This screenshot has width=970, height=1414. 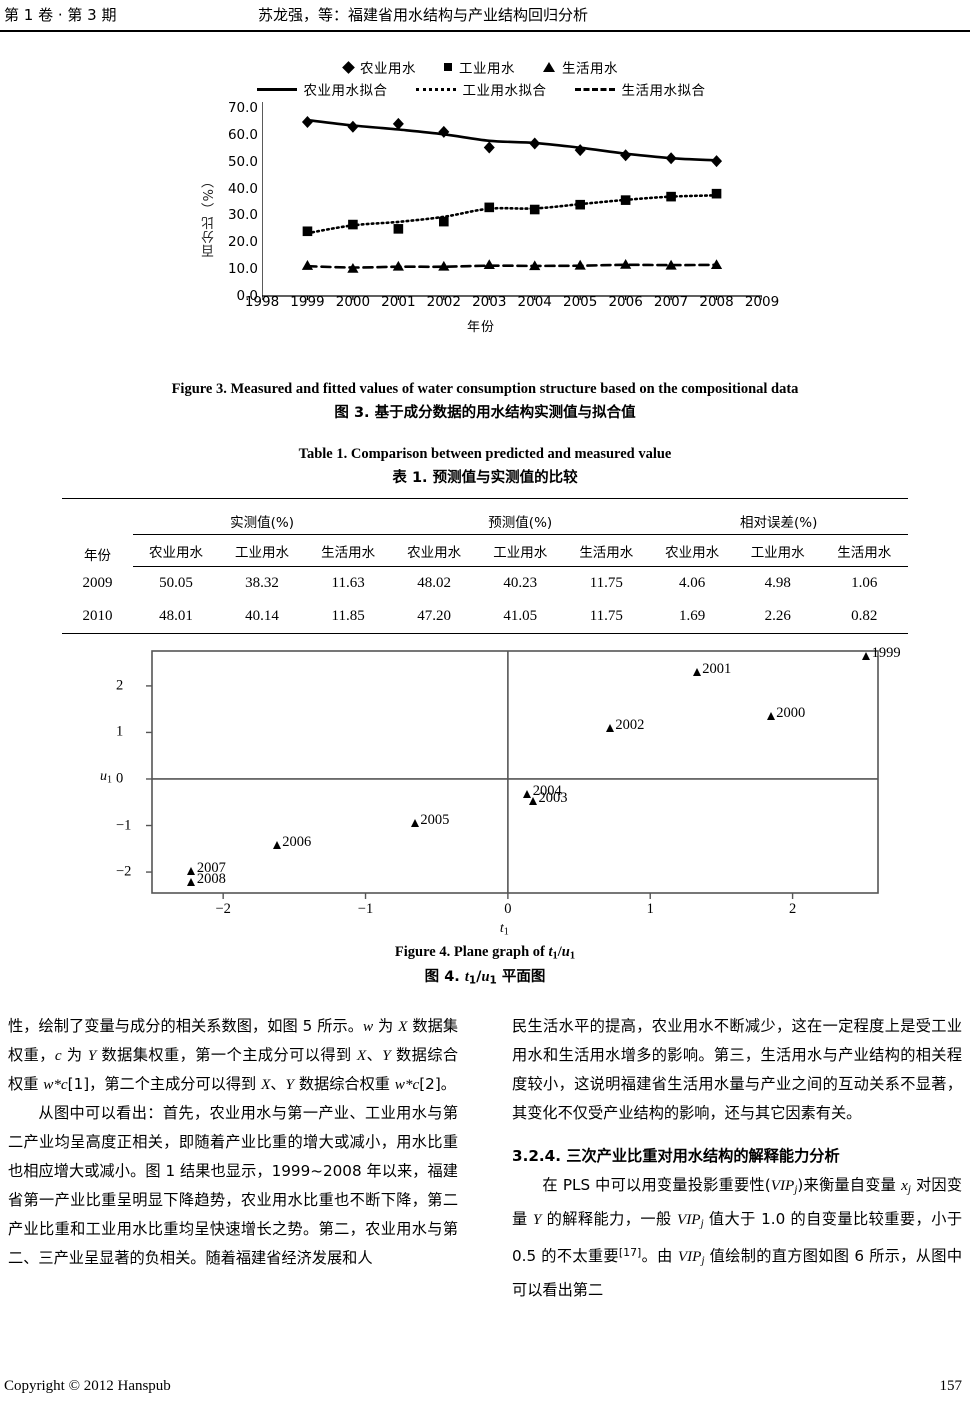 I want to click on series-fit-line, so click(x=512, y=266).